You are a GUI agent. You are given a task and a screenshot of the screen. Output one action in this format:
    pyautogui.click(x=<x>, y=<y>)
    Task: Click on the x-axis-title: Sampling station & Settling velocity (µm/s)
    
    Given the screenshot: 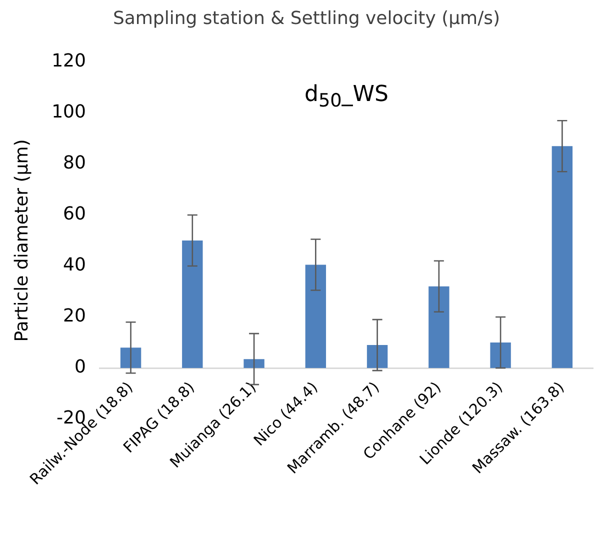 What is the action you would take?
    pyautogui.click(x=307, y=18)
    